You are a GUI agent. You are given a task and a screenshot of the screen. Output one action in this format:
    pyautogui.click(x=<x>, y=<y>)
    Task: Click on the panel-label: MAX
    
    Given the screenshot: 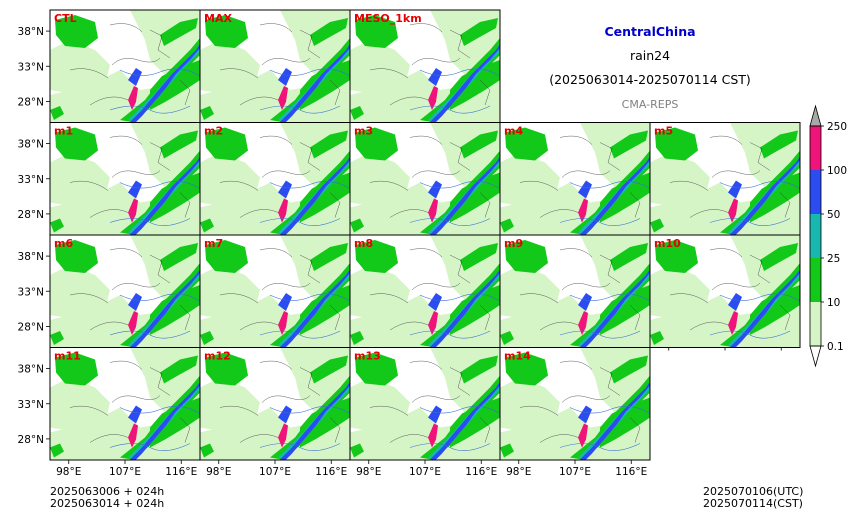 What is the action you would take?
    pyautogui.click(x=218, y=18)
    